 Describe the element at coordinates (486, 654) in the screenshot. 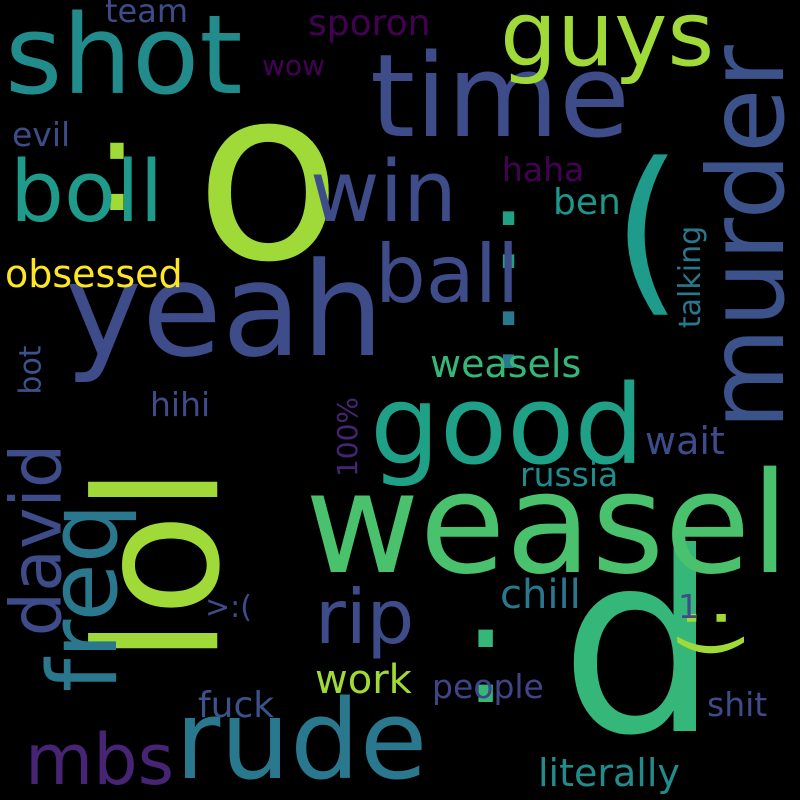

I see `word-colon4: :` at that location.